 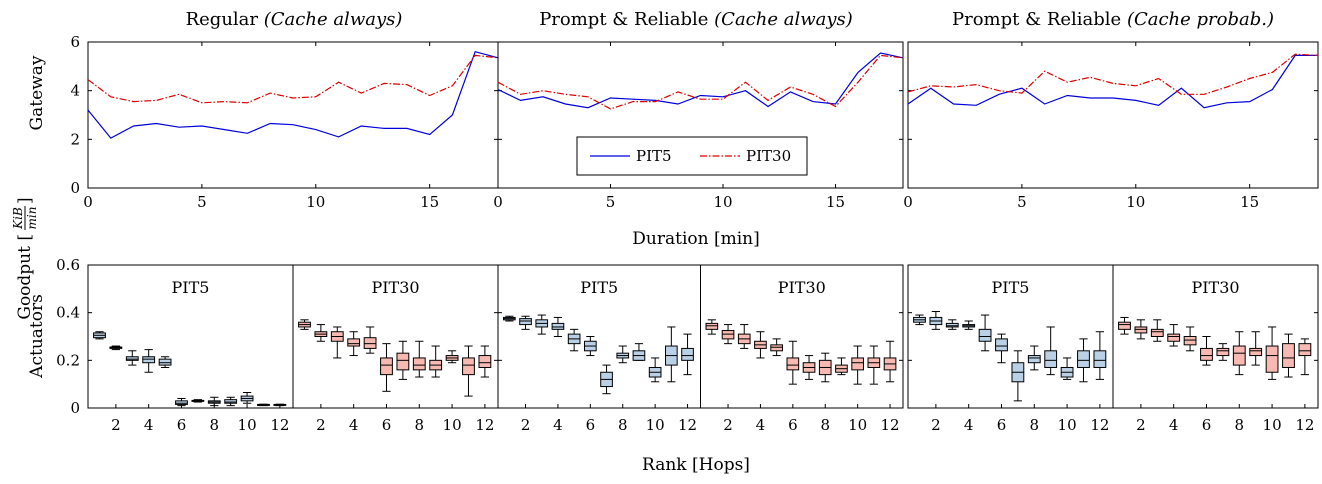 I want to click on legend: PIT5 PIT30, so click(x=692, y=156).